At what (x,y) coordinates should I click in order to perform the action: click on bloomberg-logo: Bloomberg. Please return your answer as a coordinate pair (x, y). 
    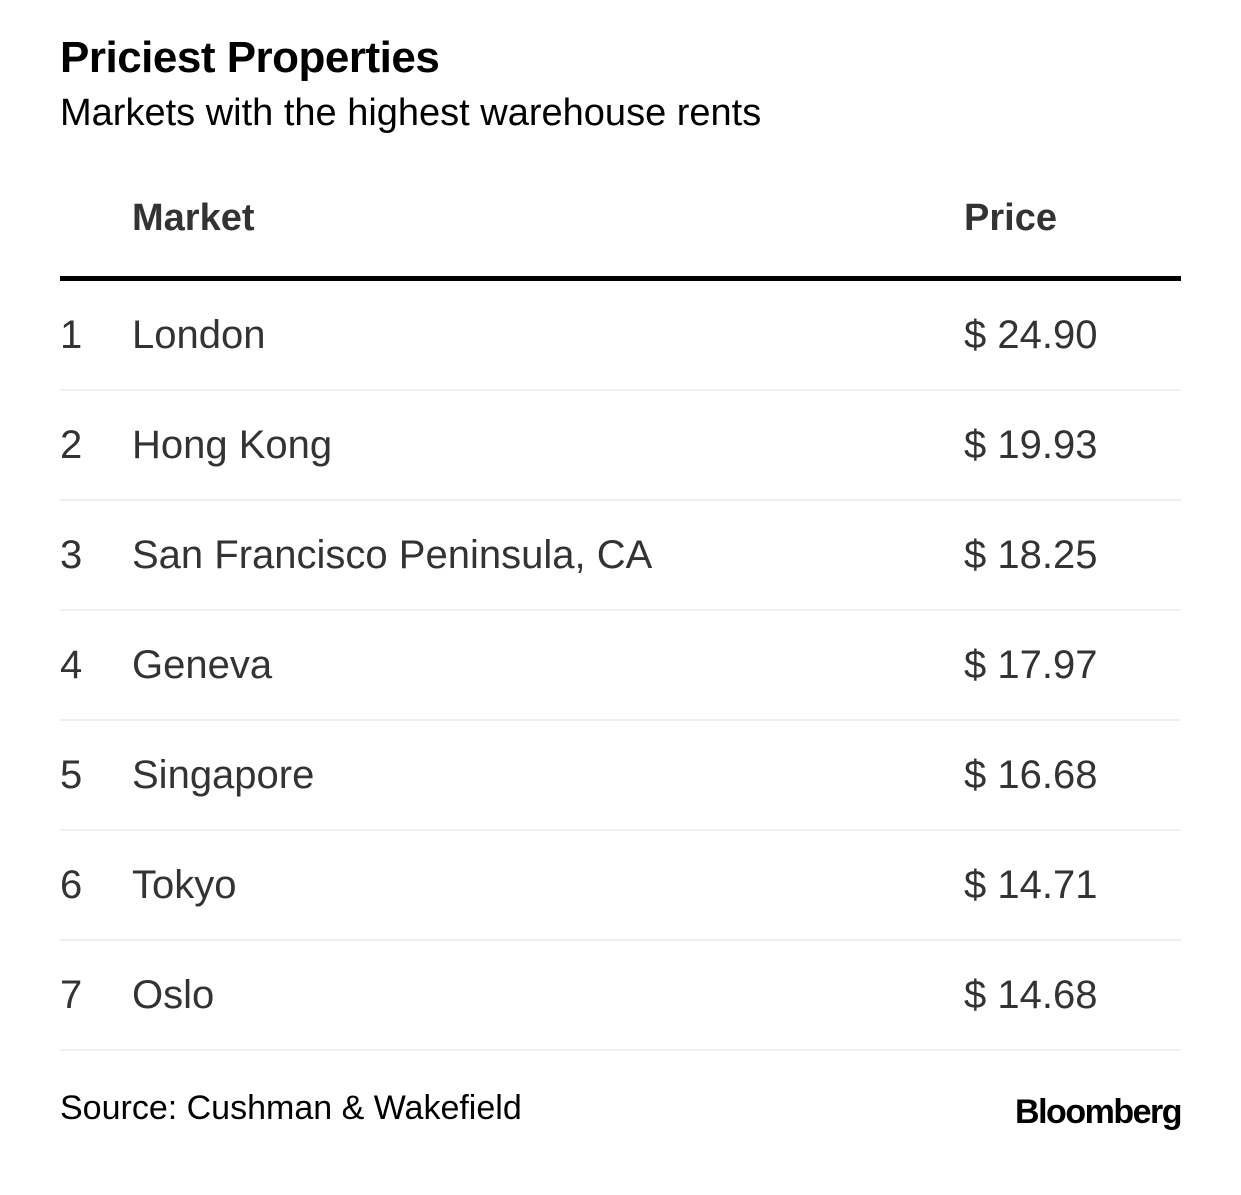
    Looking at the image, I should click on (1098, 1112).